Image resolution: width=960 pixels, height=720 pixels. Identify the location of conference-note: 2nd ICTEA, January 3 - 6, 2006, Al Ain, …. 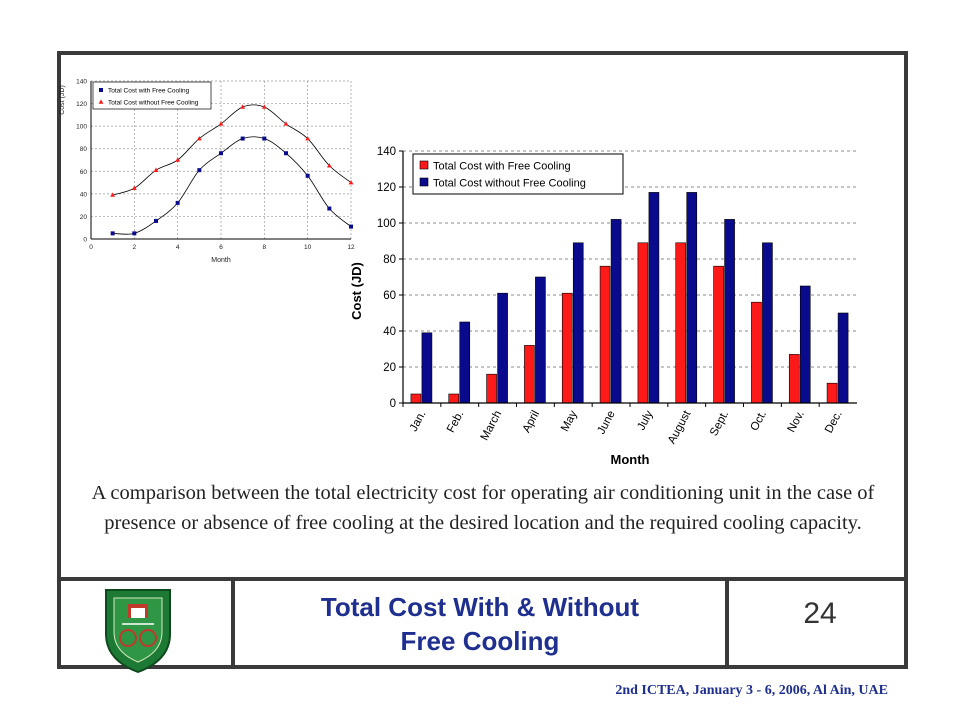
(751, 690).